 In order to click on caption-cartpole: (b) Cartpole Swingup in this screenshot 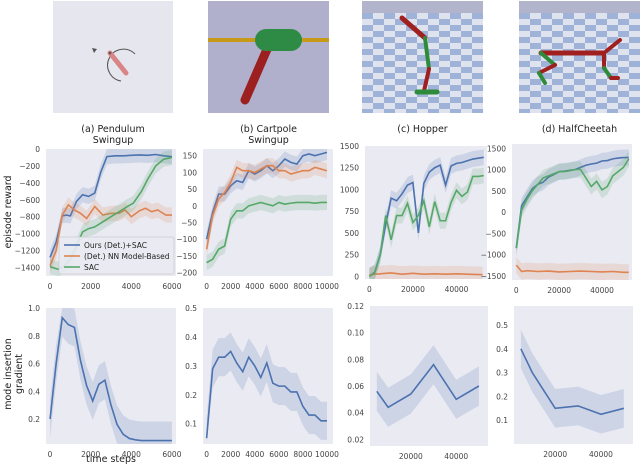, I will do `click(268, 135)`.